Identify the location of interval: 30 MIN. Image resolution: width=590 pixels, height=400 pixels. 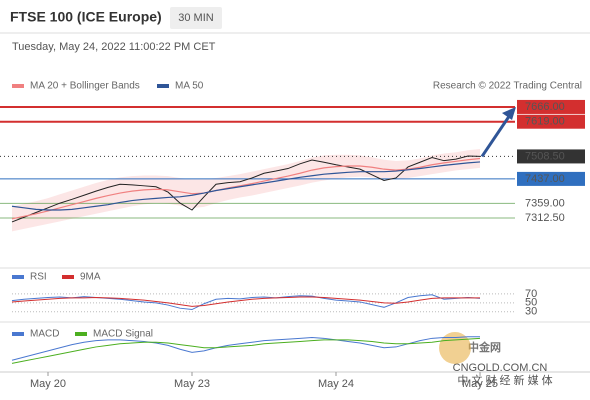
(196, 18).